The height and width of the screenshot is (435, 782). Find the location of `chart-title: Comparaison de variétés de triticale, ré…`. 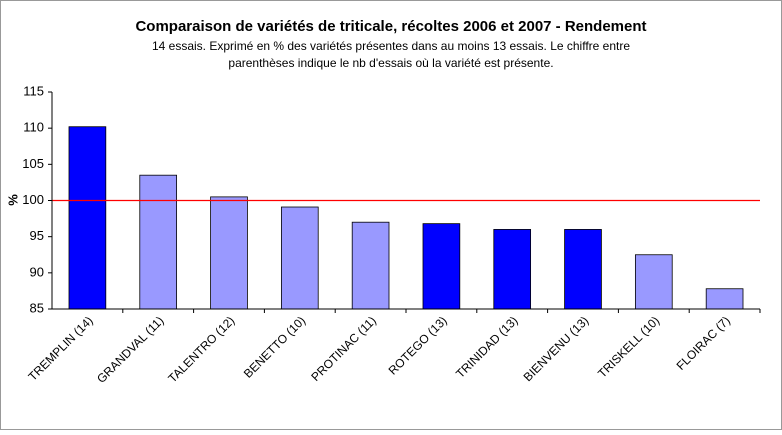

chart-title: Comparaison de variétés de triticale, ré… is located at coordinates (390, 26).